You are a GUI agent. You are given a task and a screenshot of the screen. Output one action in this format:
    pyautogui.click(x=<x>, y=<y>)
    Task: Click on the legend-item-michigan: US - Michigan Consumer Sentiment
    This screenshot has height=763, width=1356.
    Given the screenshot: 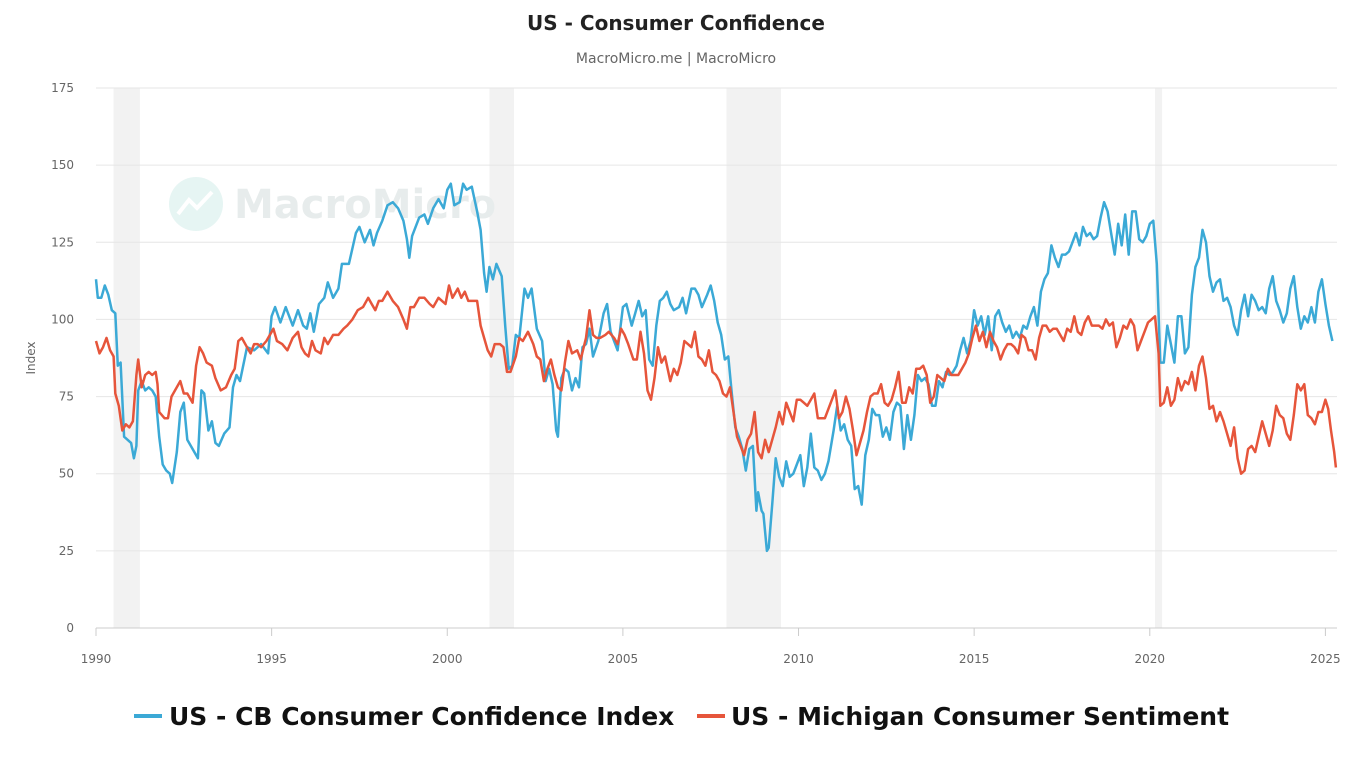 What is the action you would take?
    pyautogui.click(x=963, y=716)
    